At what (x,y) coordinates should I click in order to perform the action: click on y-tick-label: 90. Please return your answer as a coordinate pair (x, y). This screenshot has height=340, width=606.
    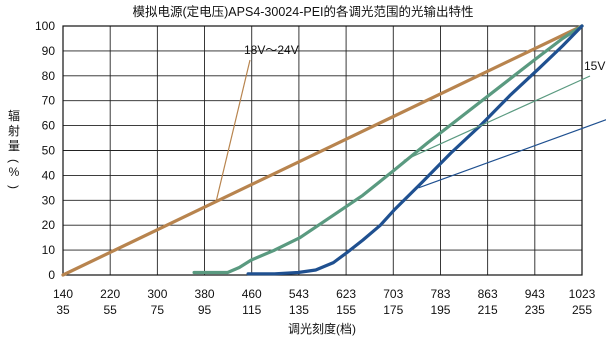
    Looking at the image, I should click on (49, 51).